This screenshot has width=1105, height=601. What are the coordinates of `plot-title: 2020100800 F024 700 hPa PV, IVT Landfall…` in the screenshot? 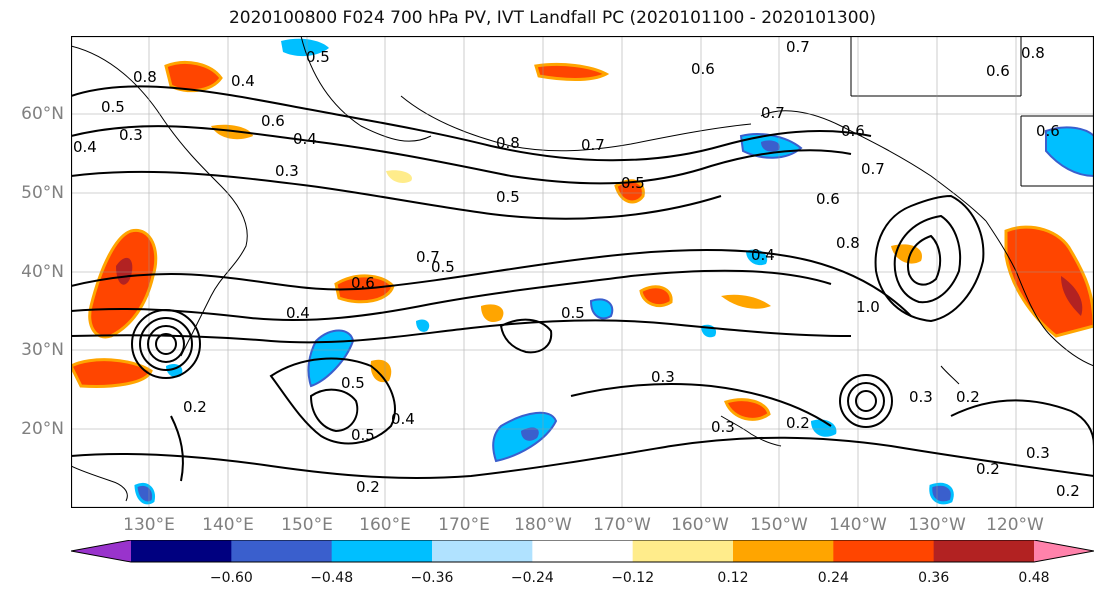 It's located at (552, 18).